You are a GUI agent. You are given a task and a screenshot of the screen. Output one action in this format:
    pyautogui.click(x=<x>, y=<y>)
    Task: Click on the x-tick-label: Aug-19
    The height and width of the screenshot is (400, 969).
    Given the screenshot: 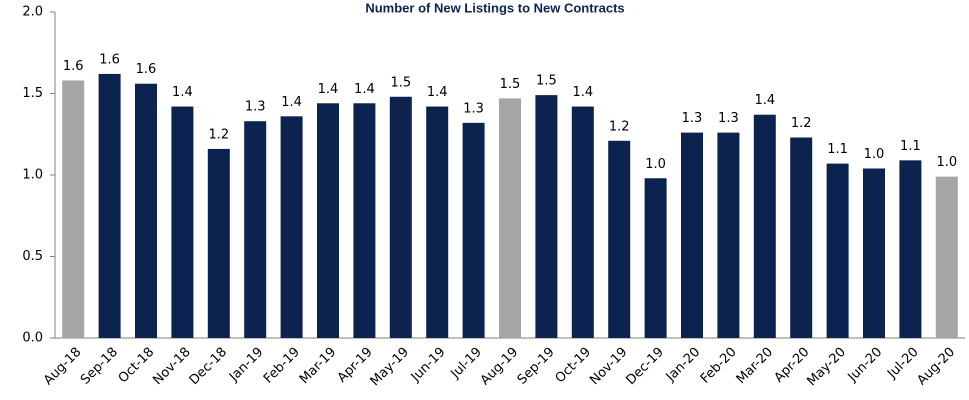 What is the action you would take?
    pyautogui.click(x=500, y=367)
    